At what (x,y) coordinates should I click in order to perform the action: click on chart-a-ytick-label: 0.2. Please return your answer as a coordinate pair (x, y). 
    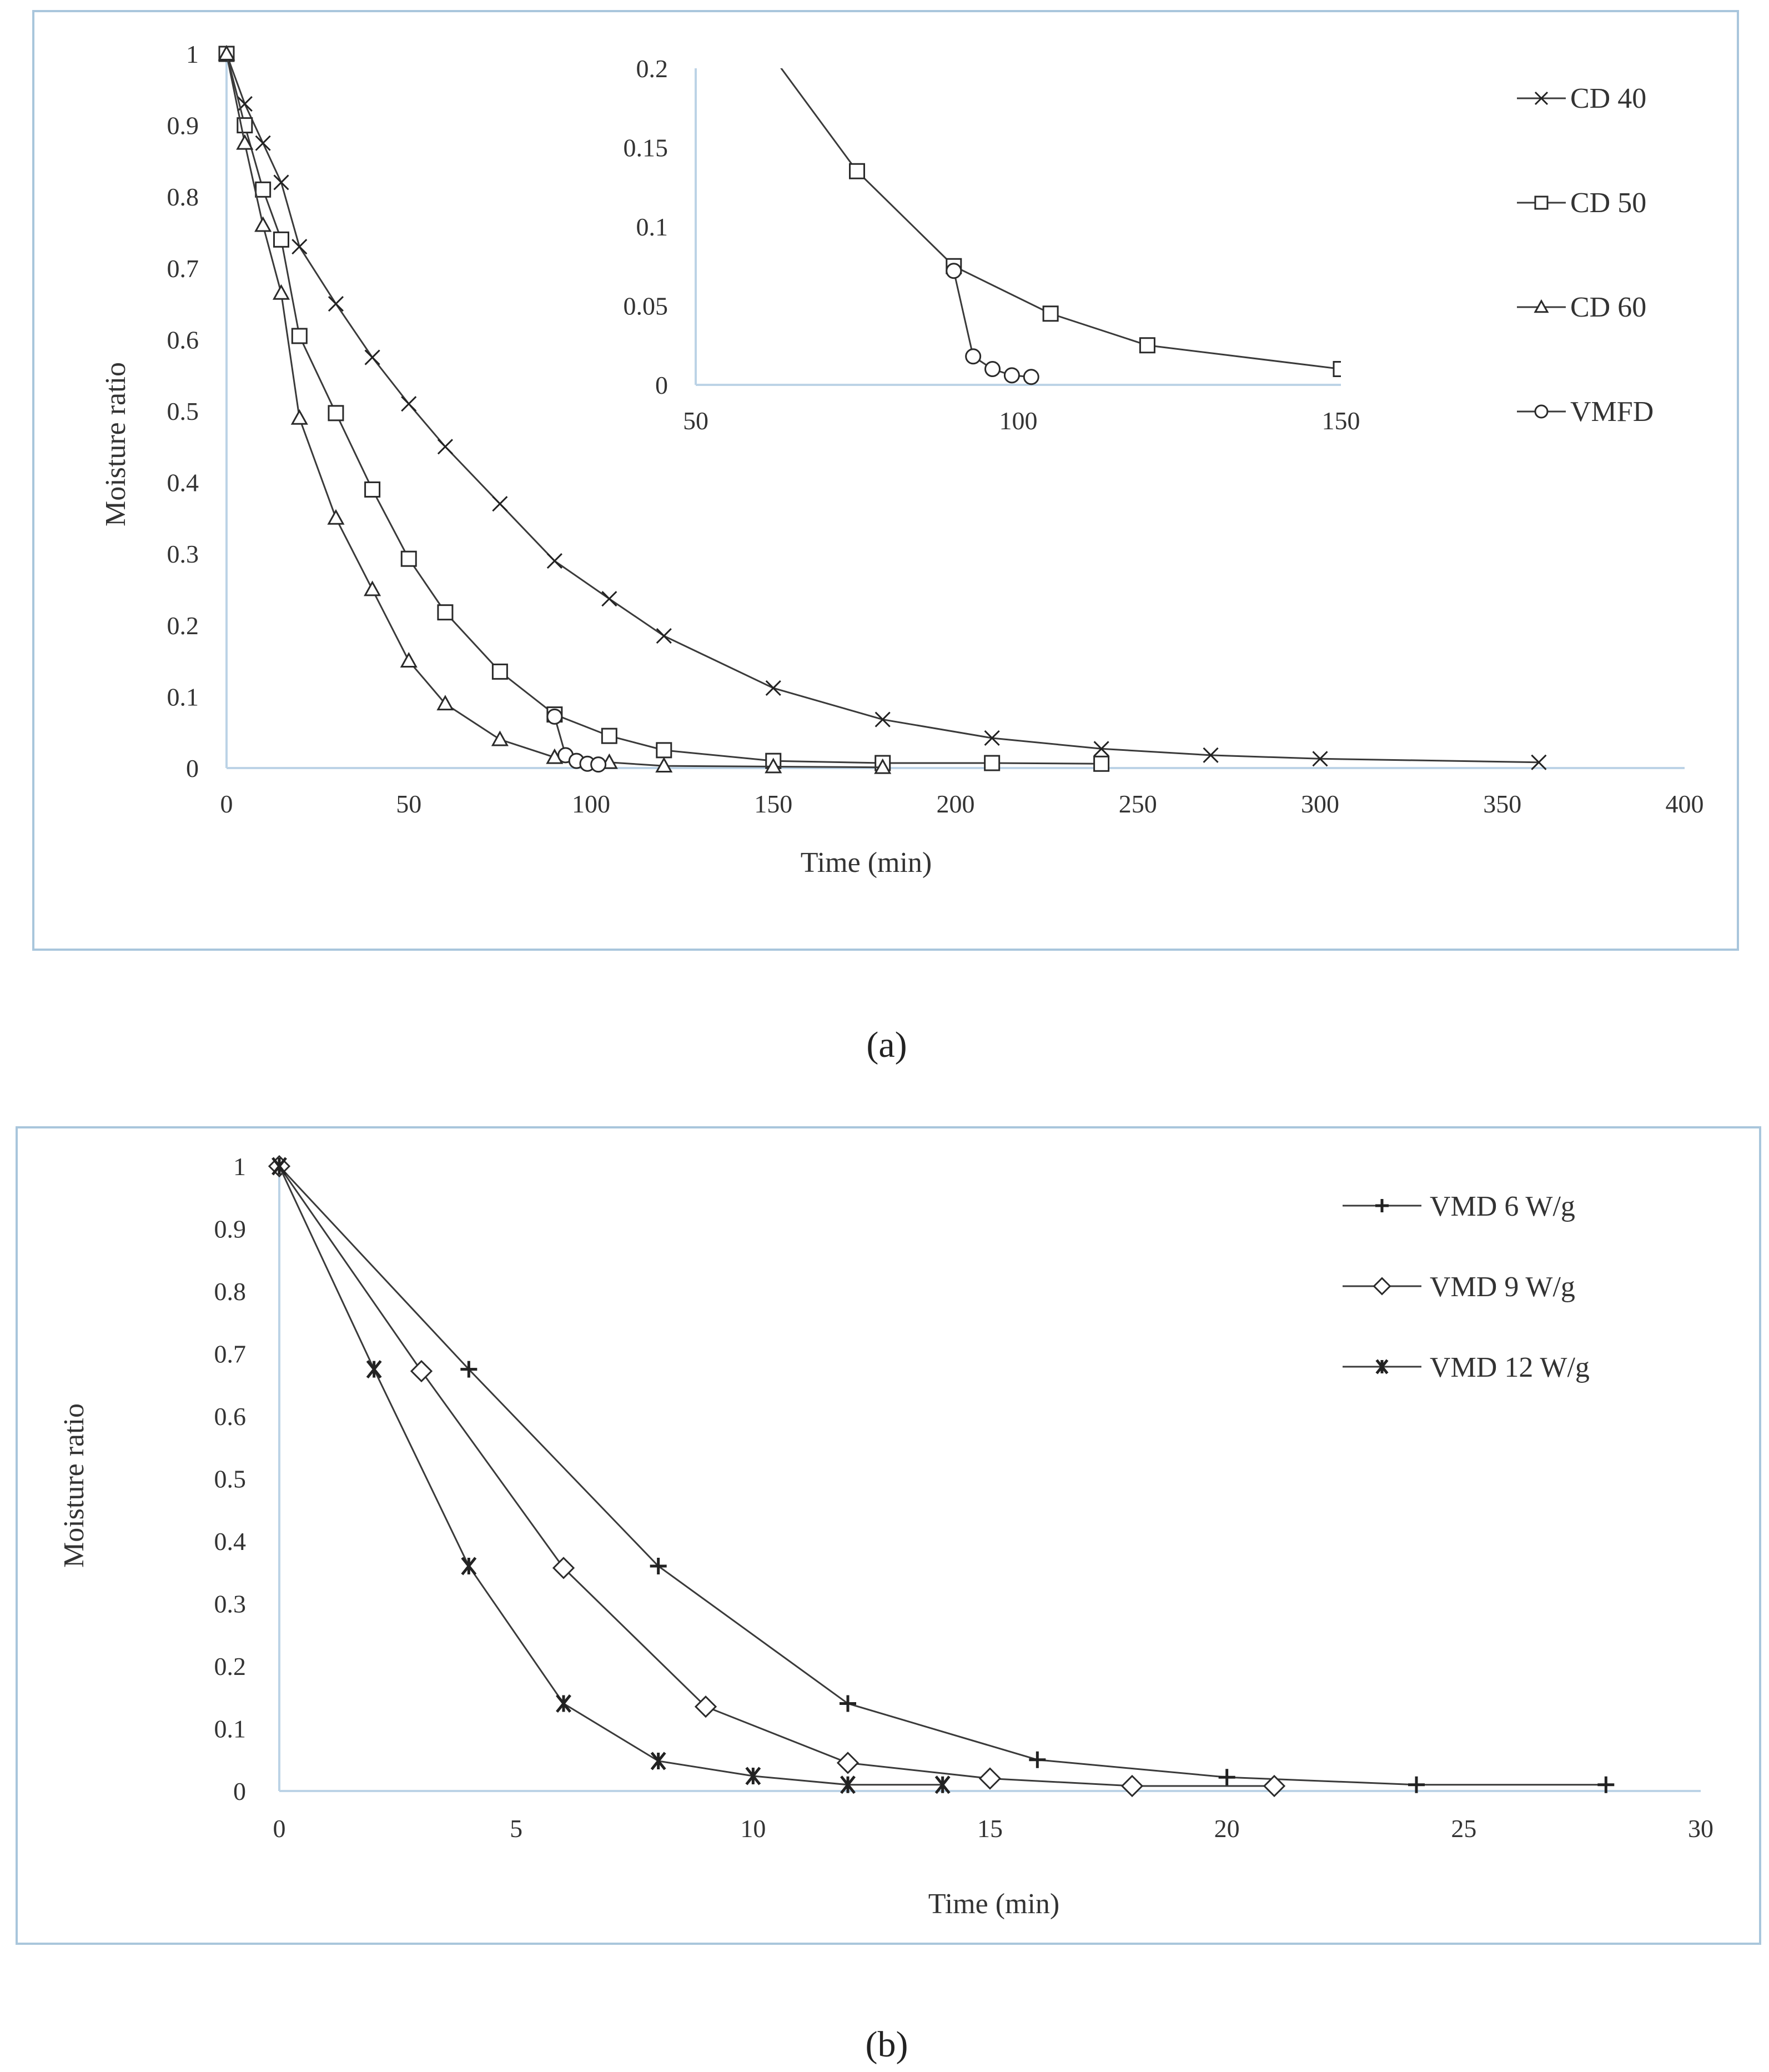
    Looking at the image, I should click on (183, 625).